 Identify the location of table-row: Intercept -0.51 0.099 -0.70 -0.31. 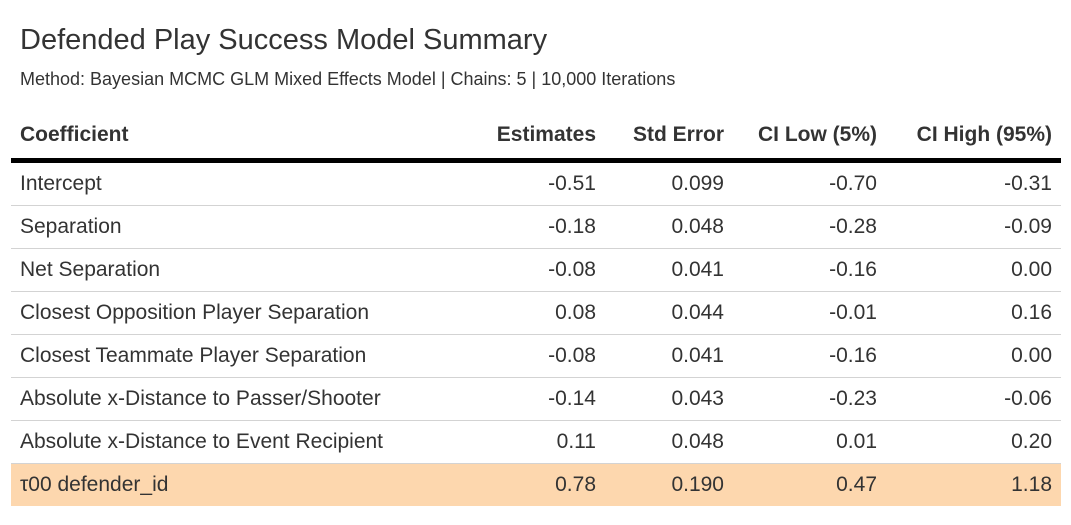
(536, 183).